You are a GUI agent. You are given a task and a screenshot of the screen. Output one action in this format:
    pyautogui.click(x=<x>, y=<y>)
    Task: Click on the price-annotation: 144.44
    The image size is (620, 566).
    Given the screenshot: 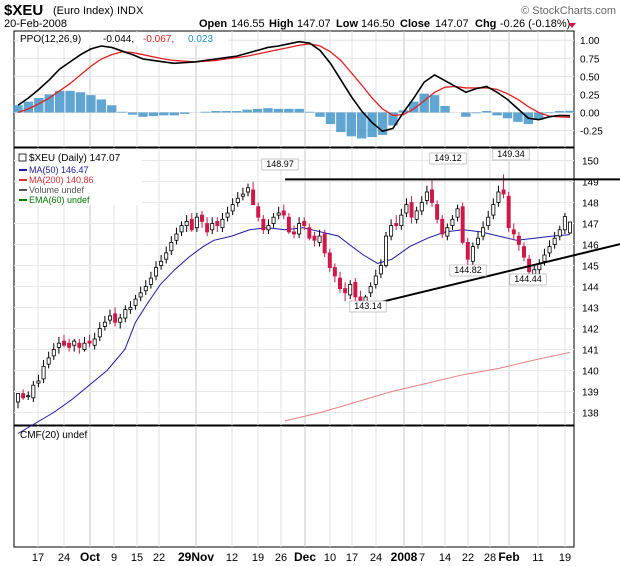 What is the action you would take?
    pyautogui.click(x=528, y=279)
    